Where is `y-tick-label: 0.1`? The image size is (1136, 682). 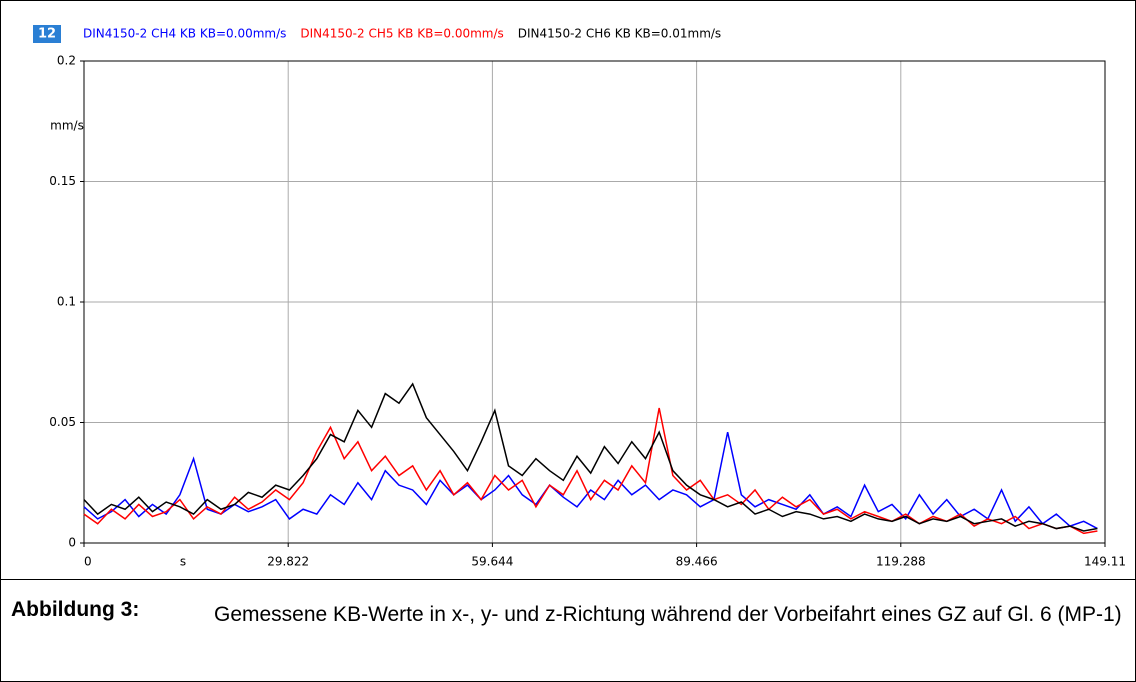
y-tick-label: 0.1 is located at coordinates (66, 302).